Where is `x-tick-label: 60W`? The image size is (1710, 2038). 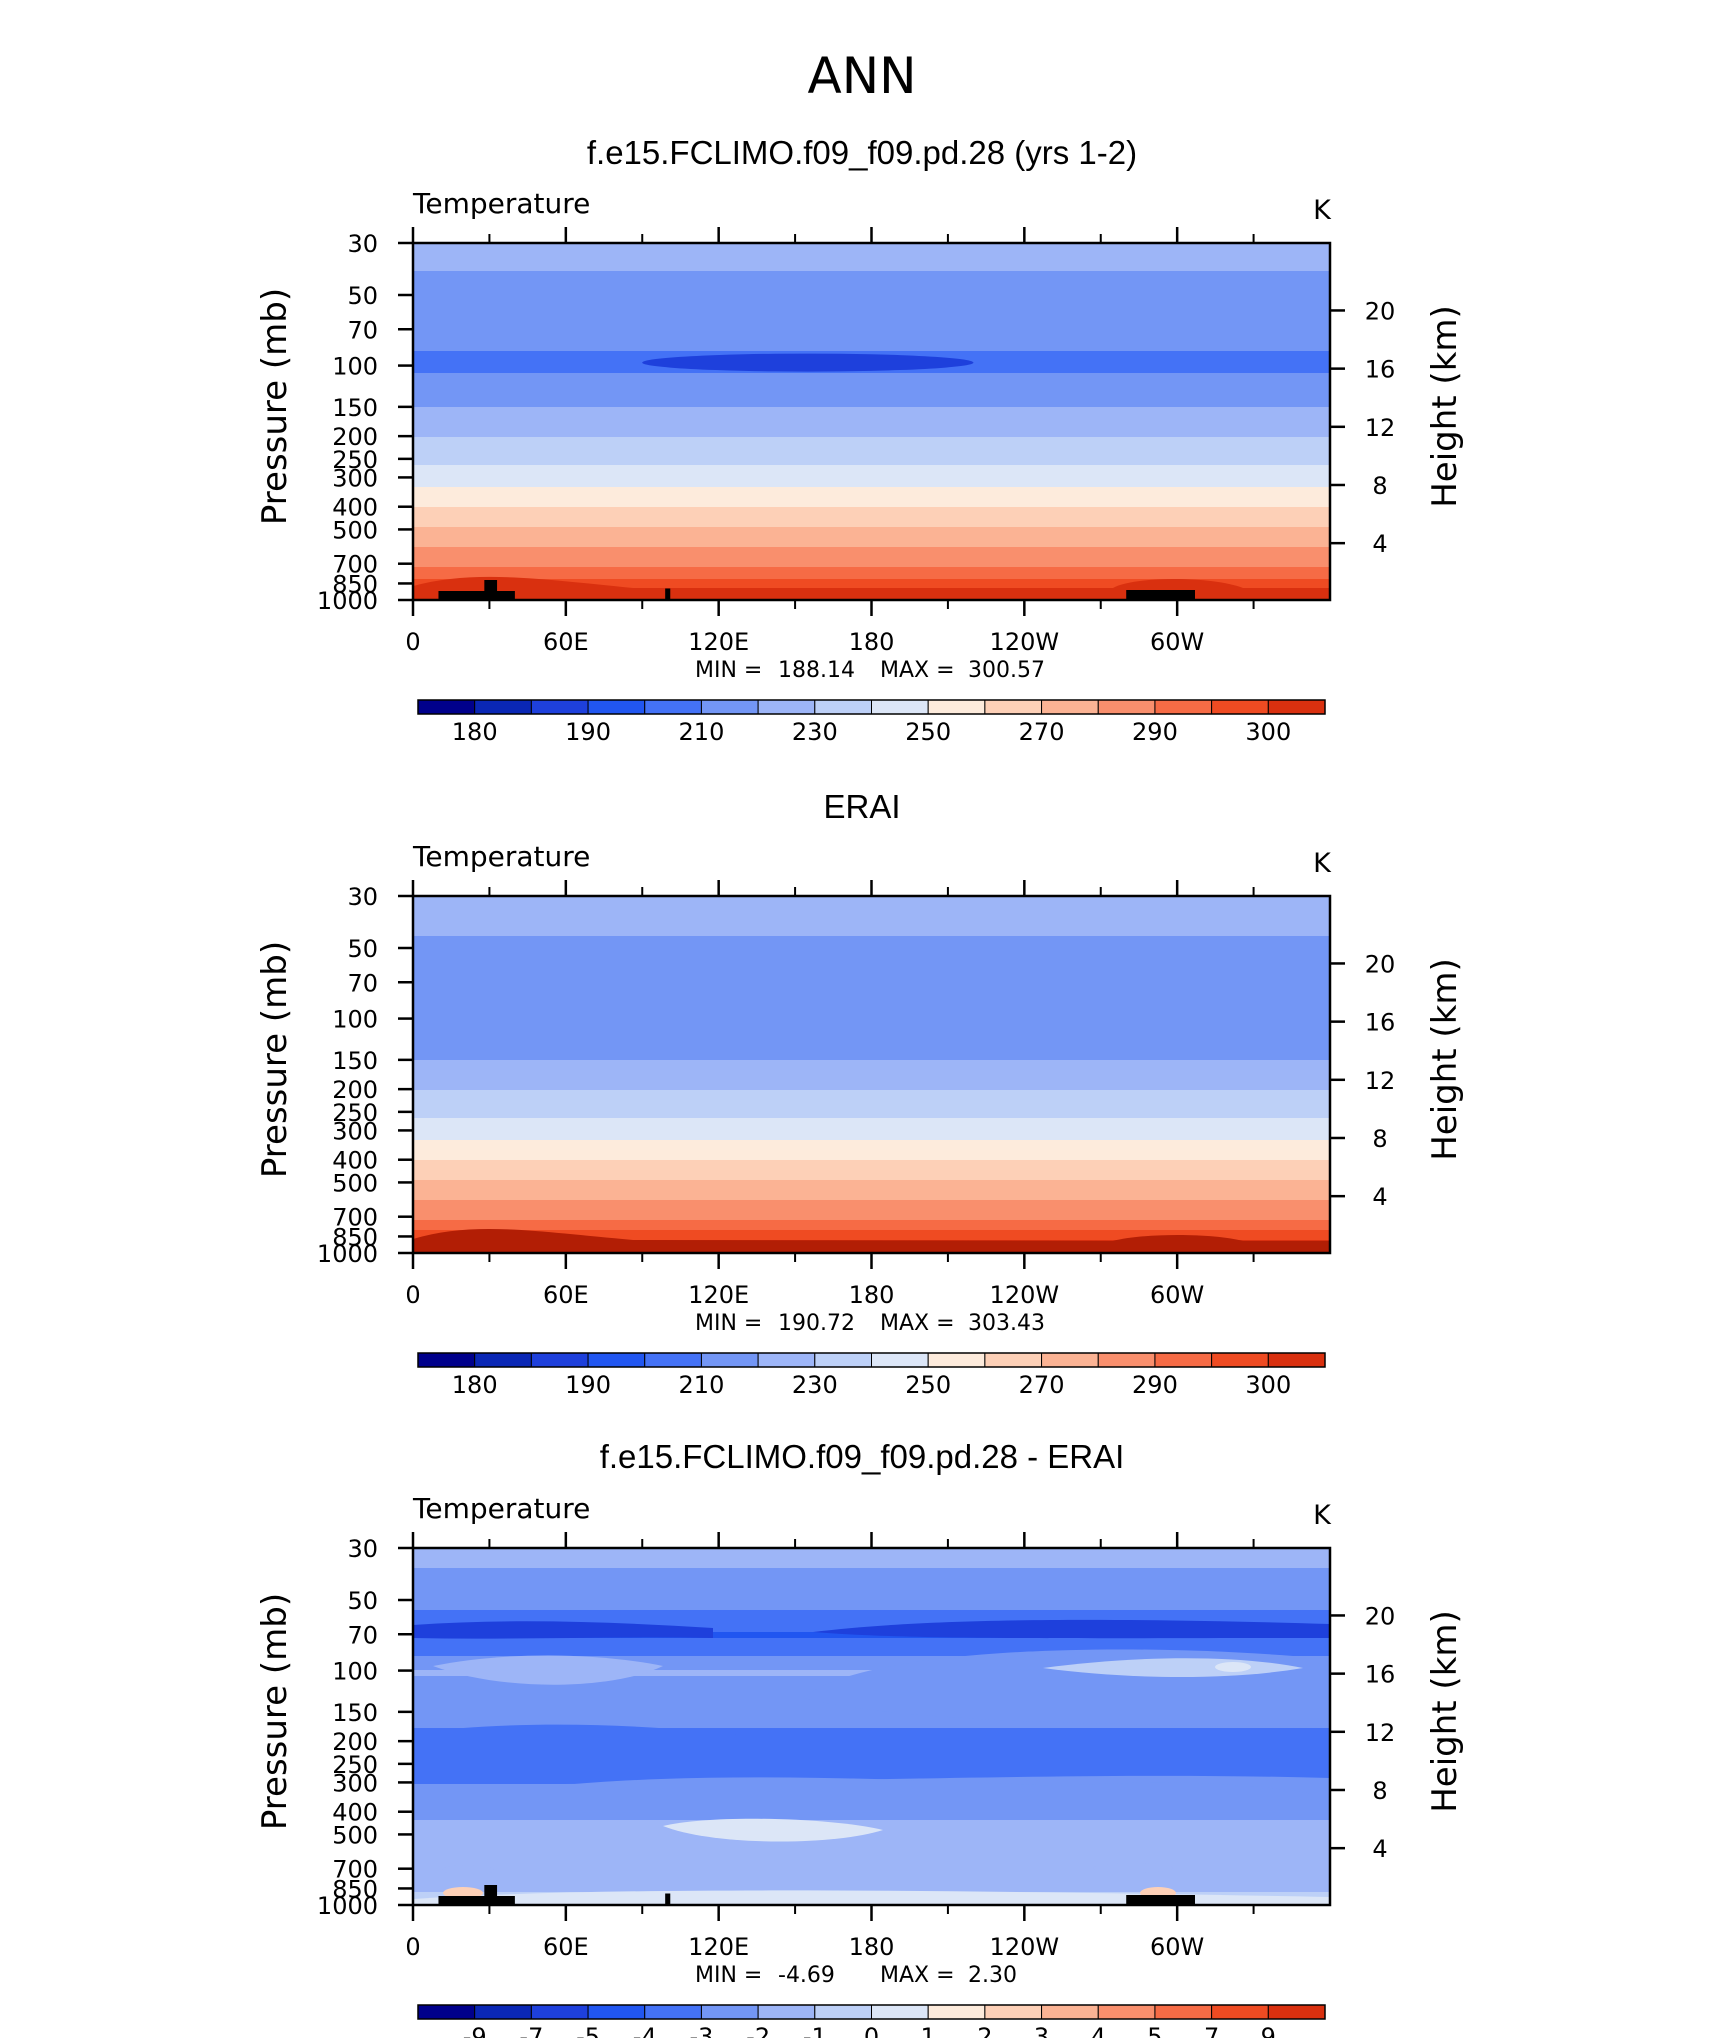
x-tick-label: 60W is located at coordinates (1177, 642).